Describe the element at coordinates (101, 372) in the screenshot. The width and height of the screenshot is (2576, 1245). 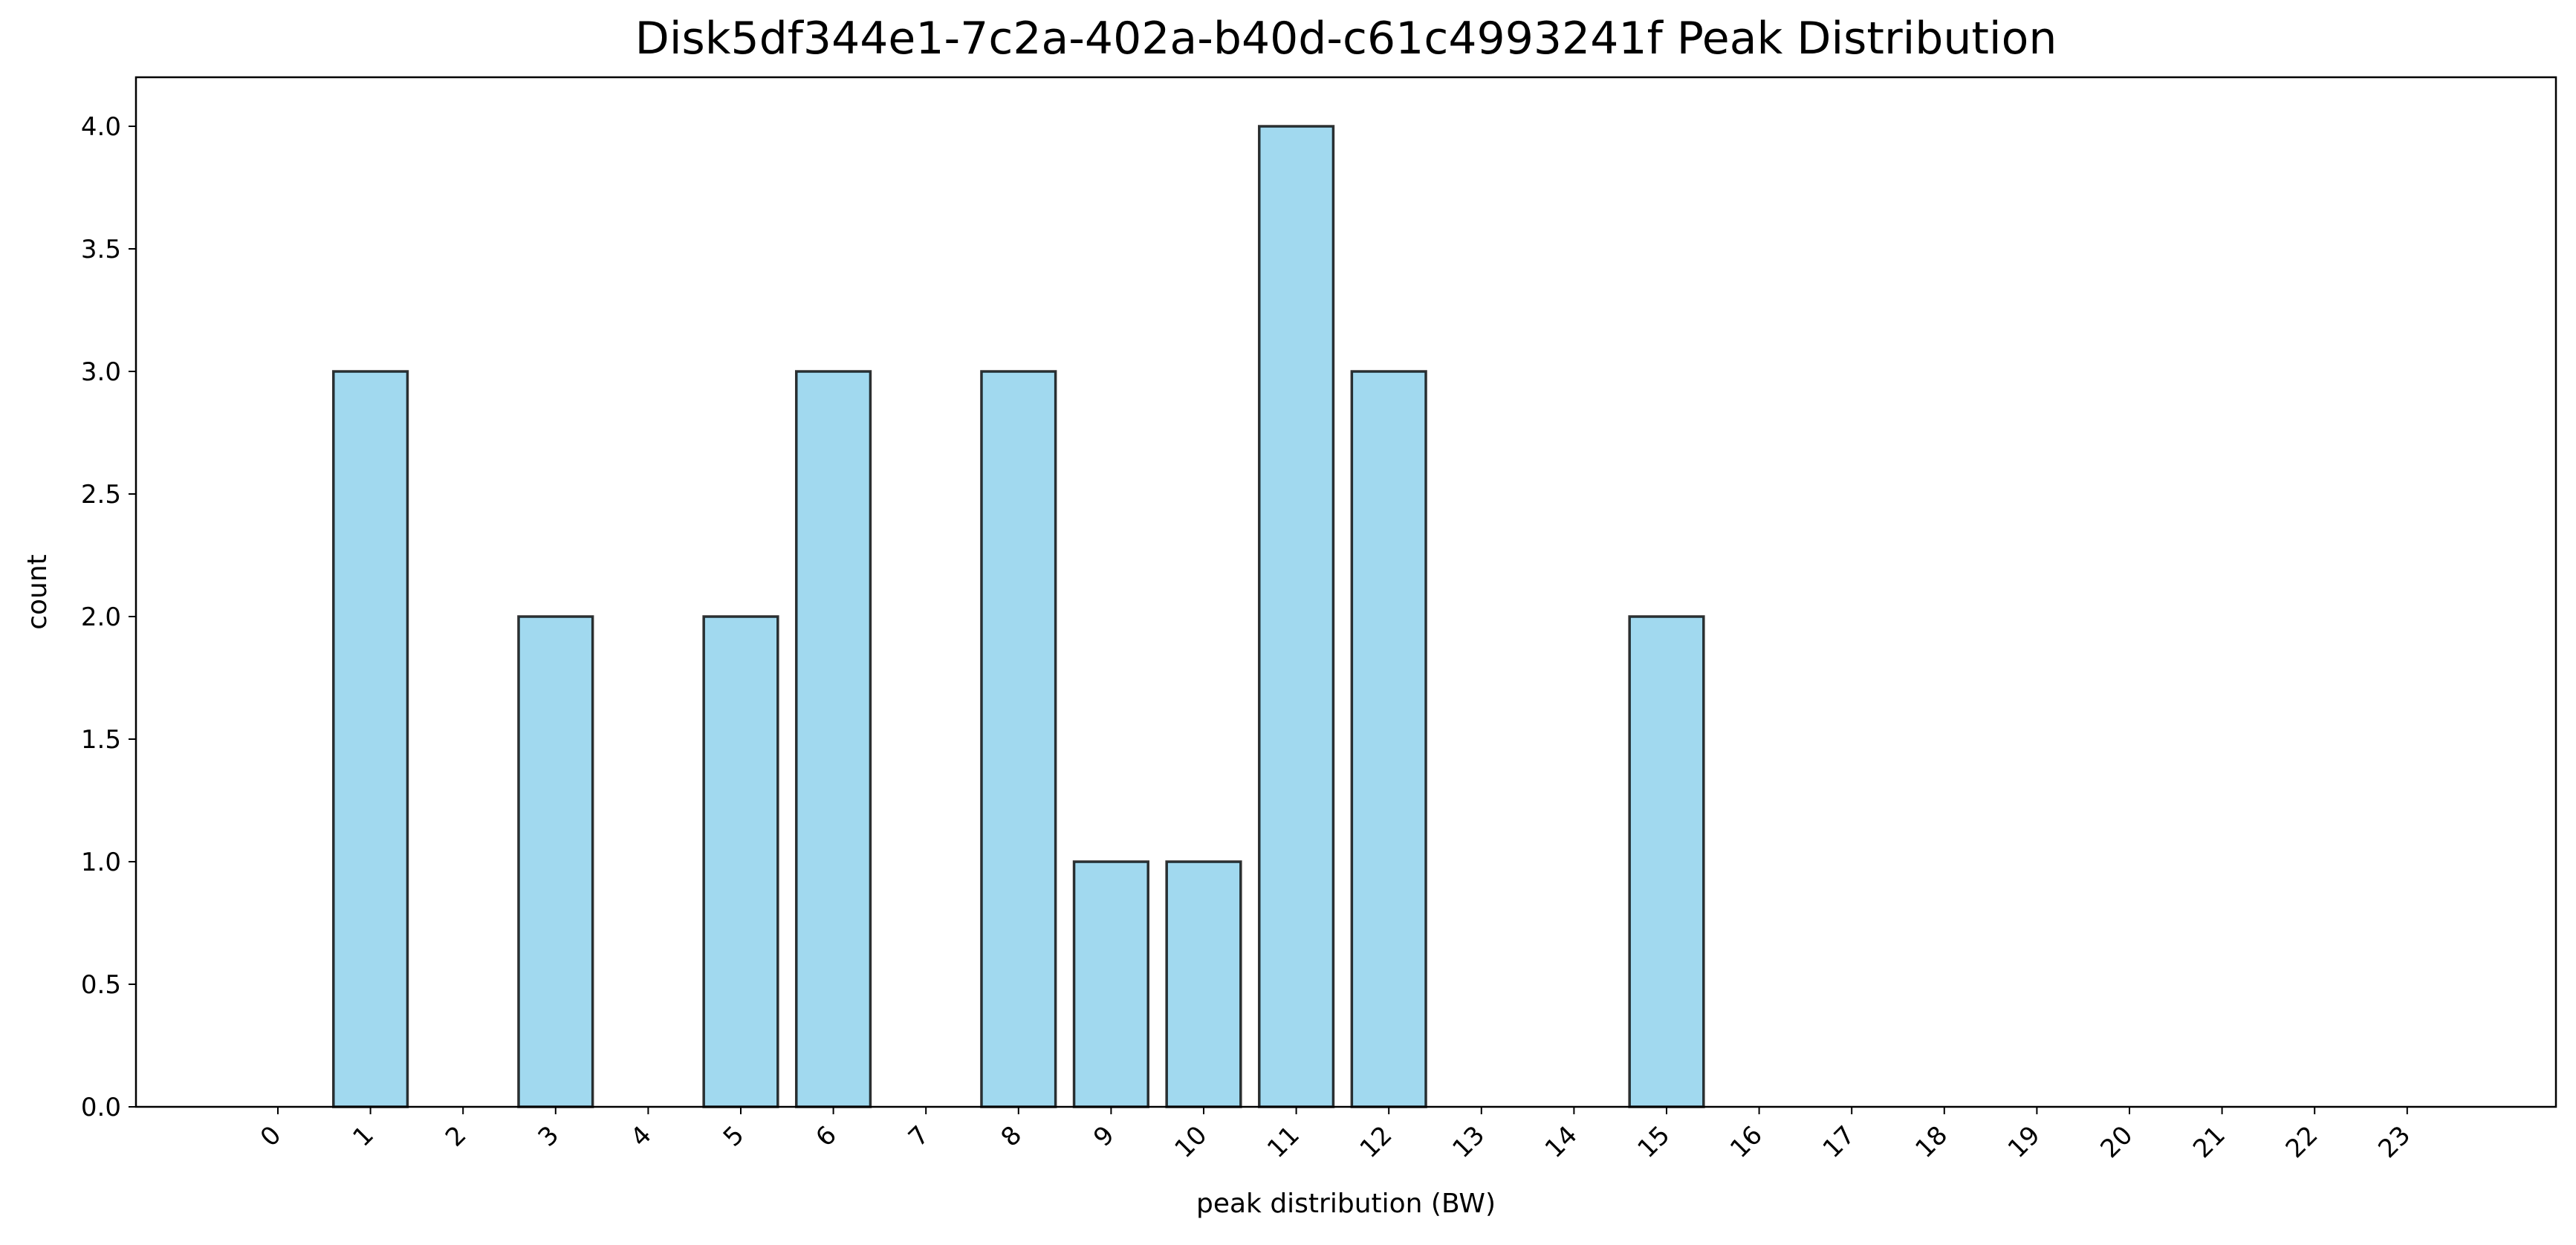
I see `y-tick-label: 3.0` at that location.